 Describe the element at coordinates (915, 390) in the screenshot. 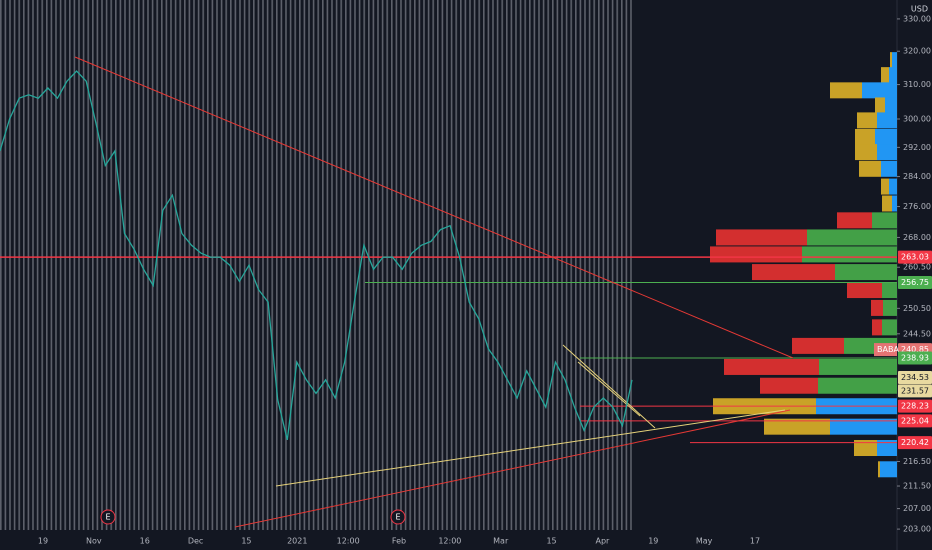

I see `price-tag-label: 231.57` at that location.